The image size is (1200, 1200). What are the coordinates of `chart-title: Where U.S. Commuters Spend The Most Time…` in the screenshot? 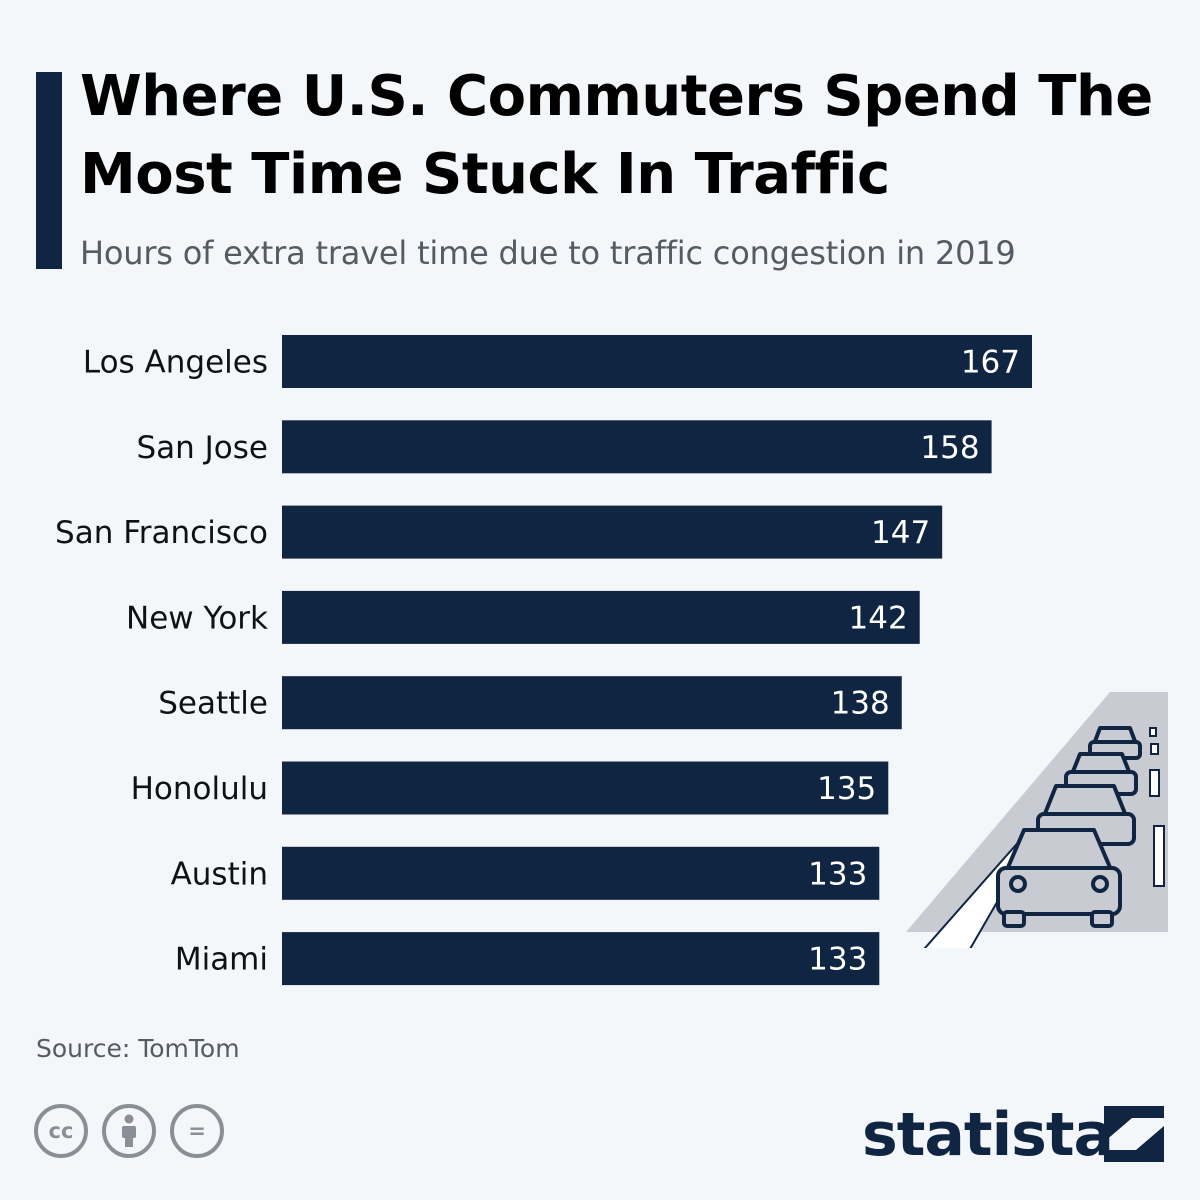 It's located at (616, 135).